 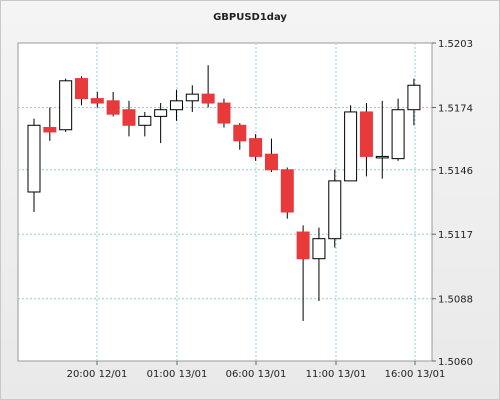 What do you see at coordinates (97, 374) in the screenshot?
I see `x-tick-label: 20:00 12/01` at bounding box center [97, 374].